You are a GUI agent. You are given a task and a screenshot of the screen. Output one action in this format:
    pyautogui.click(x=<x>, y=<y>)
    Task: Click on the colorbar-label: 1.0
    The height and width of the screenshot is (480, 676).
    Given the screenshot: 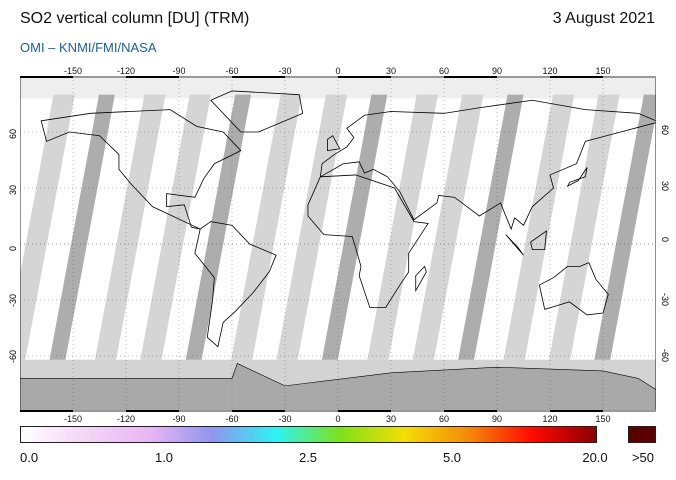 What is the action you would take?
    pyautogui.click(x=164, y=457)
    